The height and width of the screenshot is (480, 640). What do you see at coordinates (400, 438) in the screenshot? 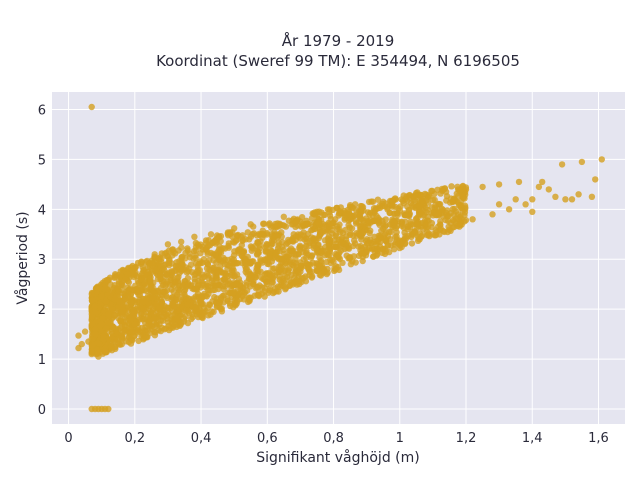
I see `x-tick-label: 1` at bounding box center [400, 438].